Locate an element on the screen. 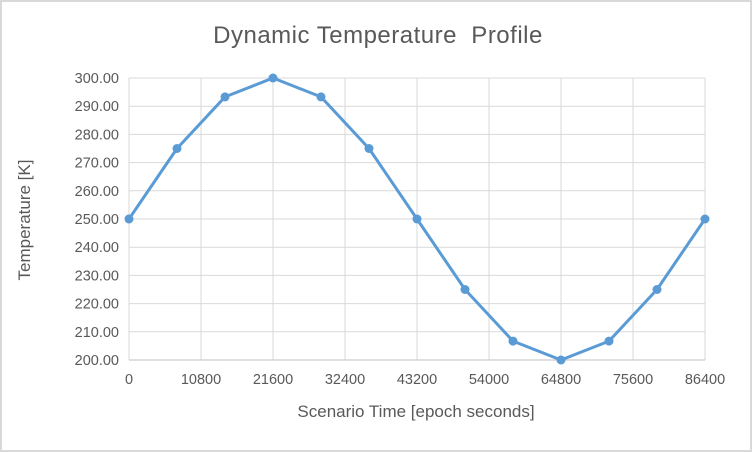 Image resolution: width=752 pixels, height=452 pixels. x-tick-label: 32400 is located at coordinates (345, 380).